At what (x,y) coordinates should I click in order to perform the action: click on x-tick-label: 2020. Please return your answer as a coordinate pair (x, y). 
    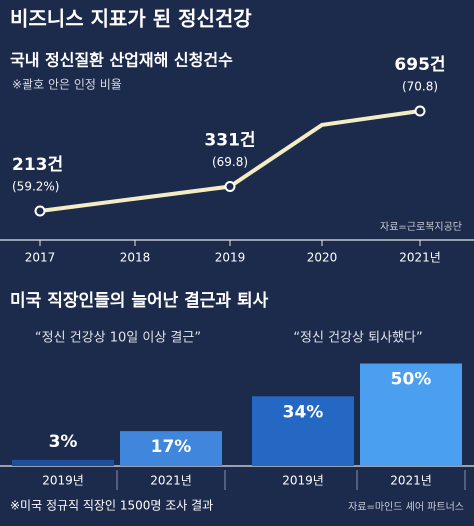
    Looking at the image, I should click on (322, 258).